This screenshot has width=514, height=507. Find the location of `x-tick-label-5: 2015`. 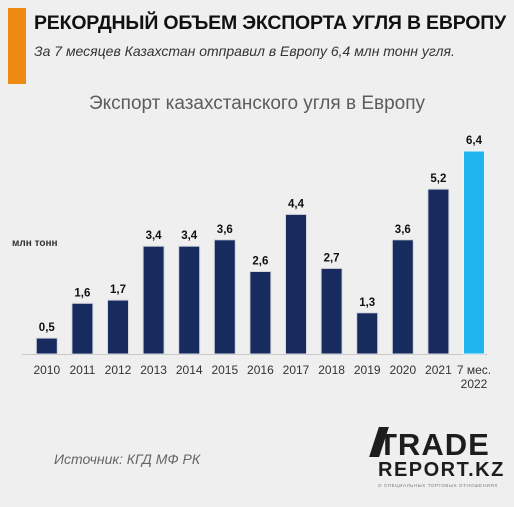

x-tick-label-5: 2015 is located at coordinates (224, 370).